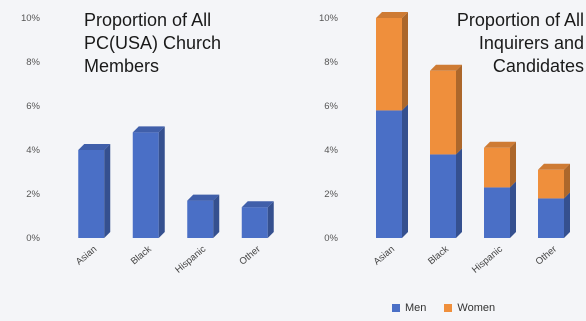  I want to click on legend-swatch-men, so click(396, 308).